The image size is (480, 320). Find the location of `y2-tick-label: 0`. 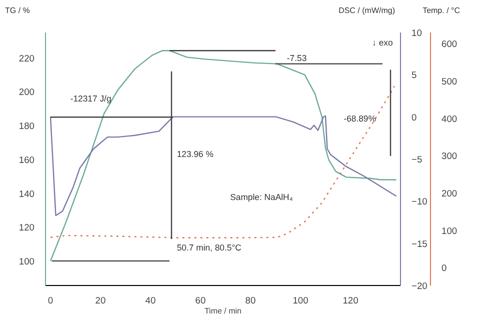

y2-tick-label: 0 is located at coordinates (414, 117).